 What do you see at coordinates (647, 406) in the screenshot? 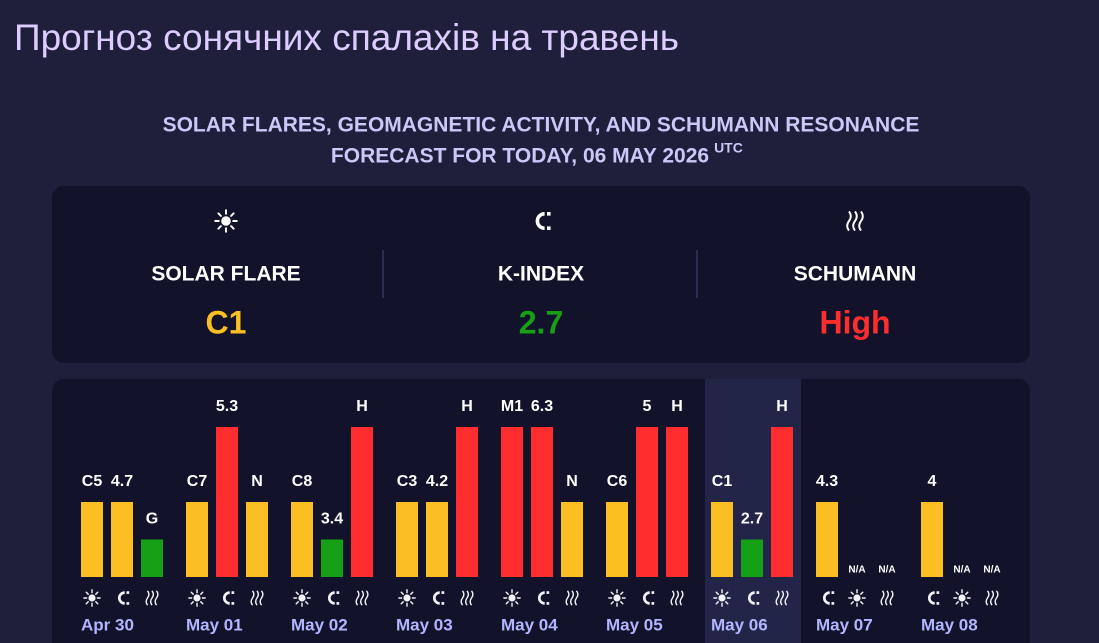
I see `bar-label: 5` at bounding box center [647, 406].